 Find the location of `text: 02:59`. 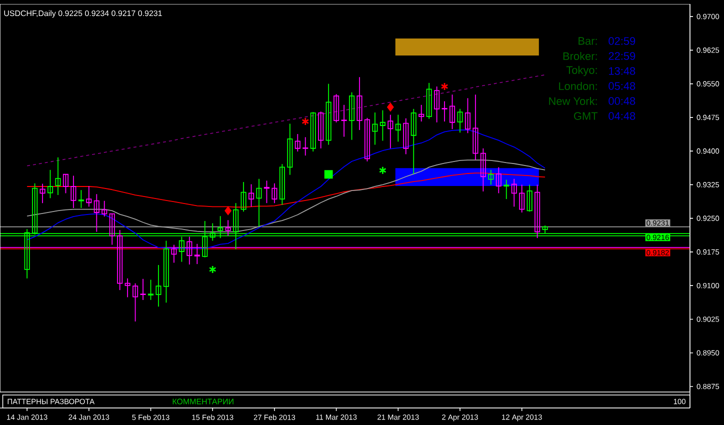

text: 02:59 is located at coordinates (622, 41).